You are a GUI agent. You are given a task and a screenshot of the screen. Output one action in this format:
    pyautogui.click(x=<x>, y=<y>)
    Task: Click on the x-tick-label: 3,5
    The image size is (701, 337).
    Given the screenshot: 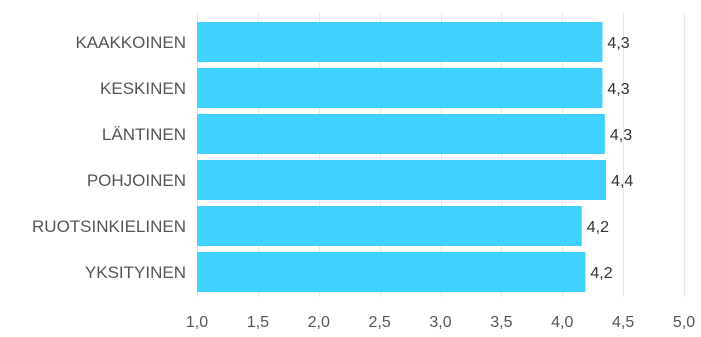 What is the action you would take?
    pyautogui.click(x=501, y=322)
    